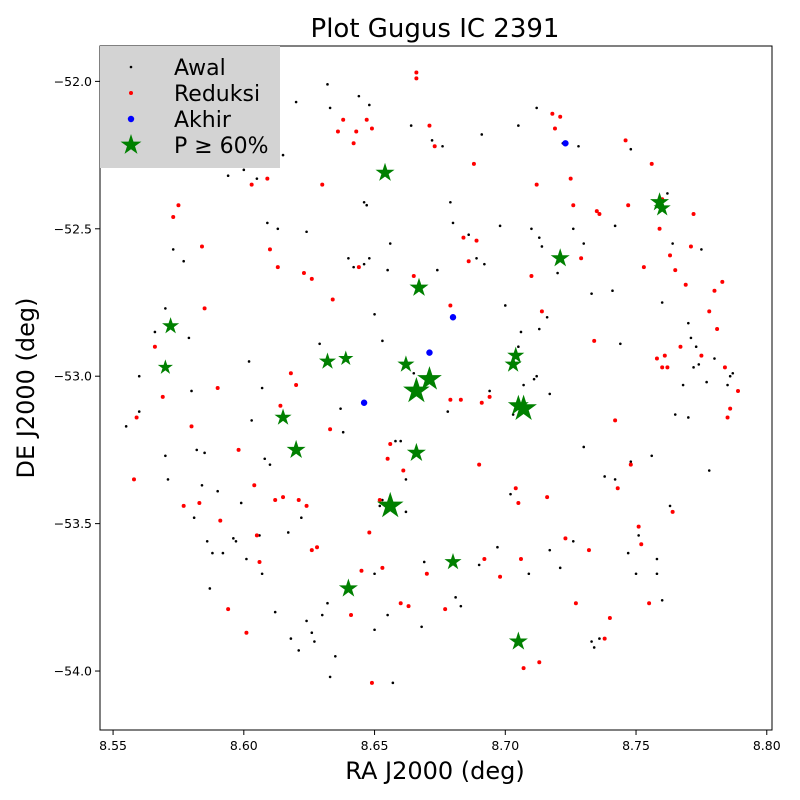 This screenshot has width=800, height=800. What do you see at coordinates (505, 745) in the screenshot?
I see `x-tick-label: 8.70` at bounding box center [505, 745].